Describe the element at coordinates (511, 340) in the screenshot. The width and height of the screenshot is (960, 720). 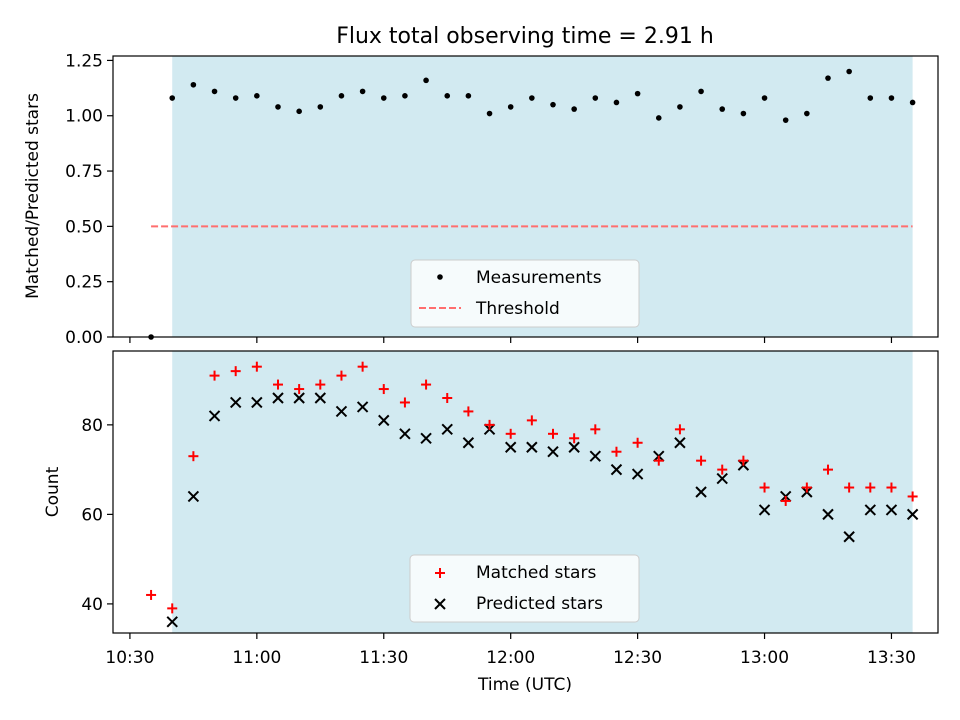
I see `ratio-x-ticks` at that location.